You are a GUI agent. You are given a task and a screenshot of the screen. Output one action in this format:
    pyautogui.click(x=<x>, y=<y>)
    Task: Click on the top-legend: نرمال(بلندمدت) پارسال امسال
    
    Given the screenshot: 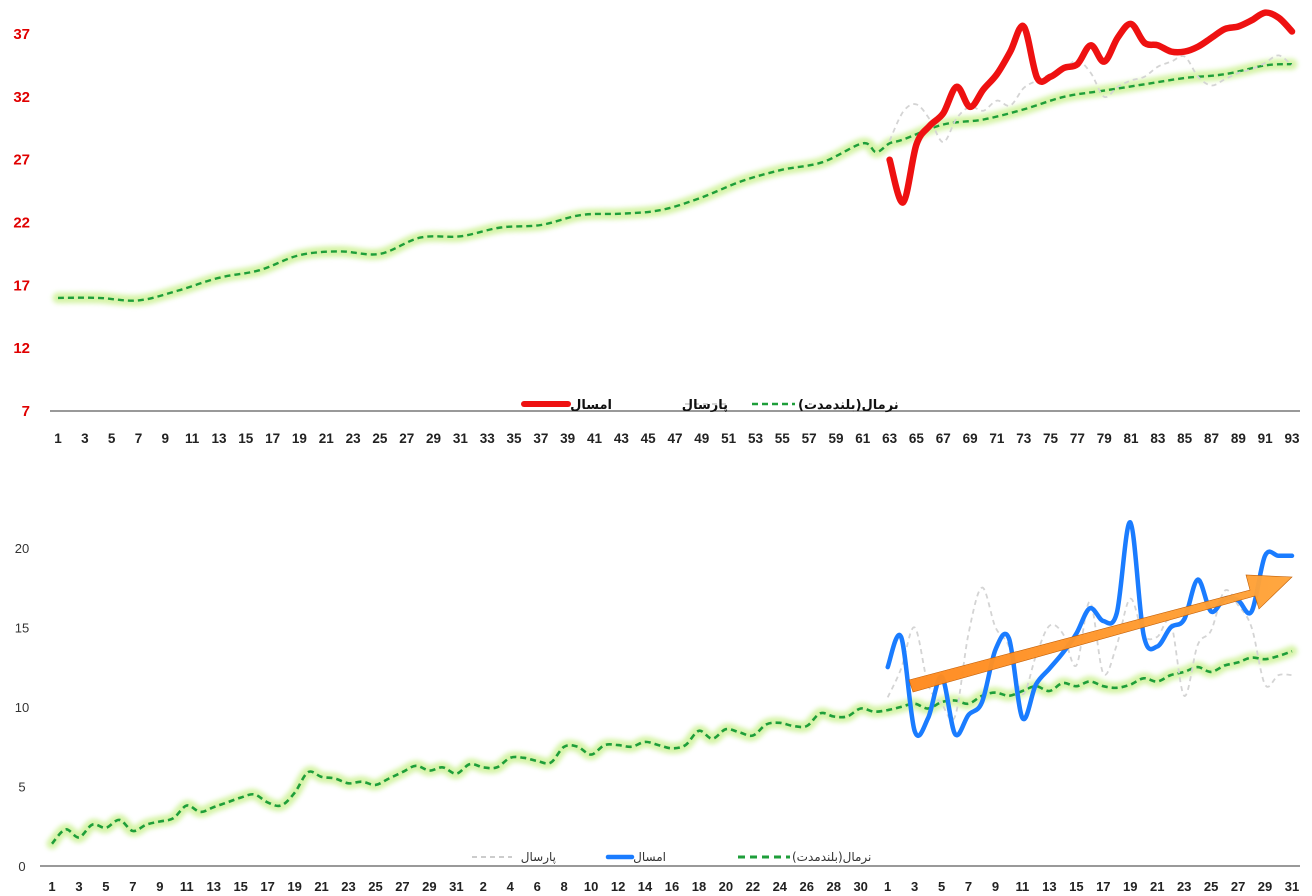 What is the action you would take?
    pyautogui.click(x=710, y=405)
    